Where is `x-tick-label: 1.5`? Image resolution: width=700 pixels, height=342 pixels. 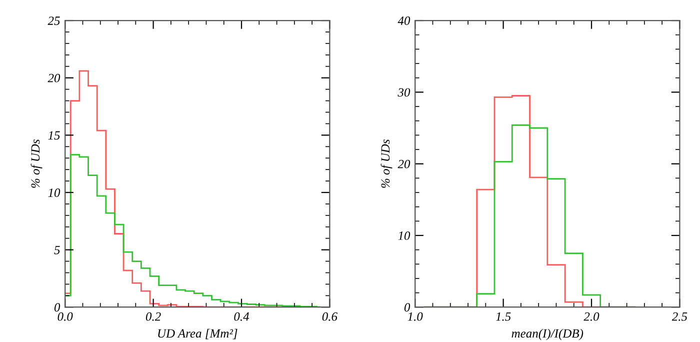 x-tick-label: 1.5 is located at coordinates (503, 316).